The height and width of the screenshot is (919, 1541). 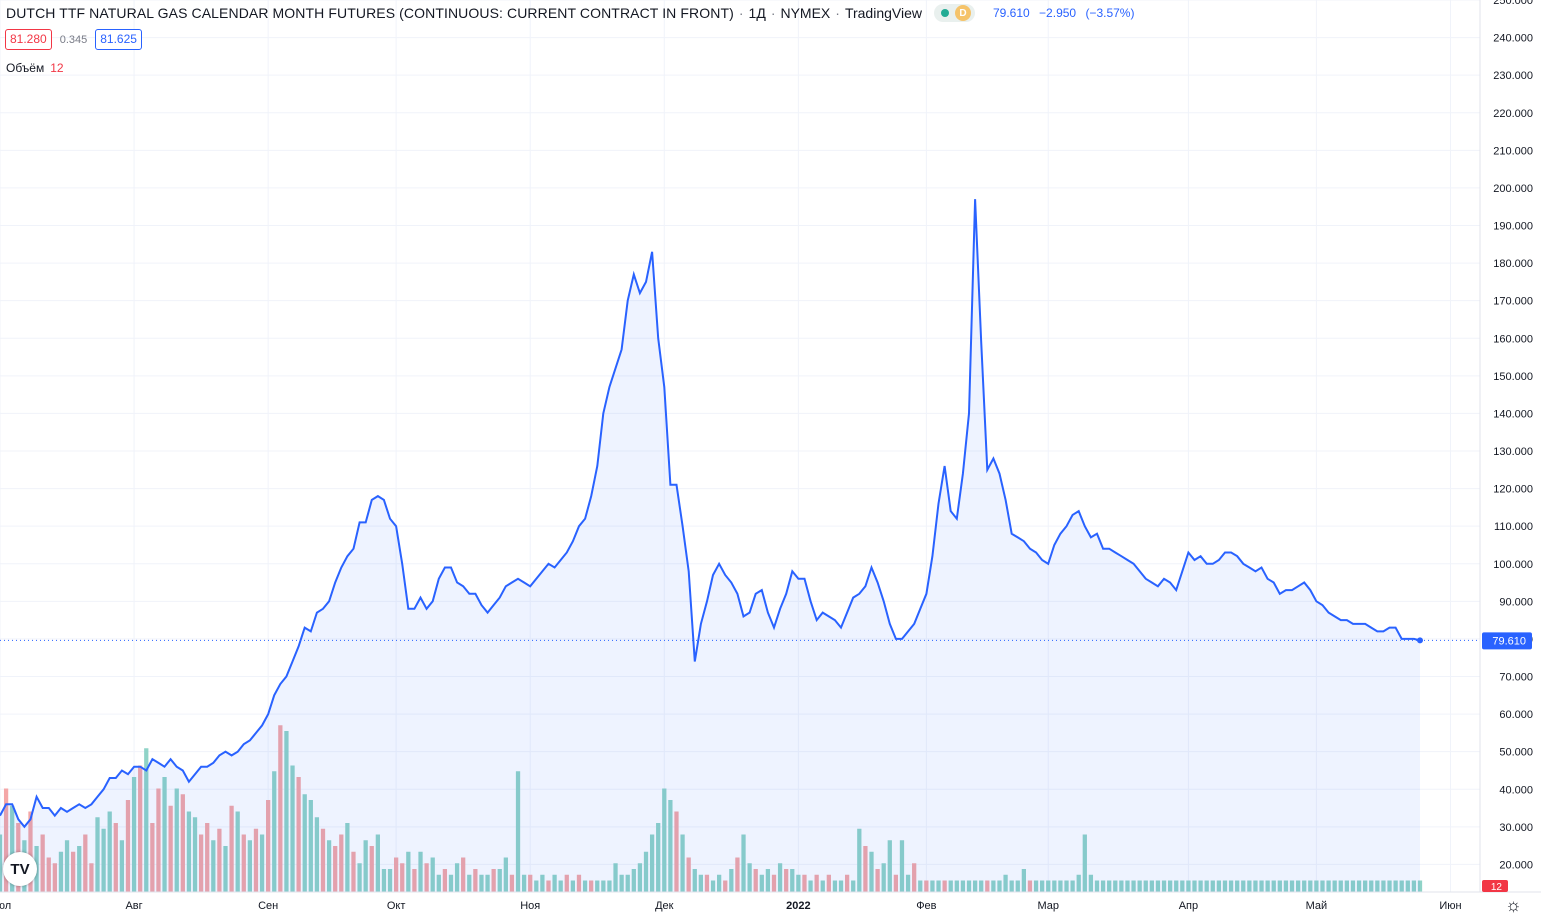 What do you see at coordinates (1317, 906) in the screenshot?
I see `x-tick-label: Май` at bounding box center [1317, 906].